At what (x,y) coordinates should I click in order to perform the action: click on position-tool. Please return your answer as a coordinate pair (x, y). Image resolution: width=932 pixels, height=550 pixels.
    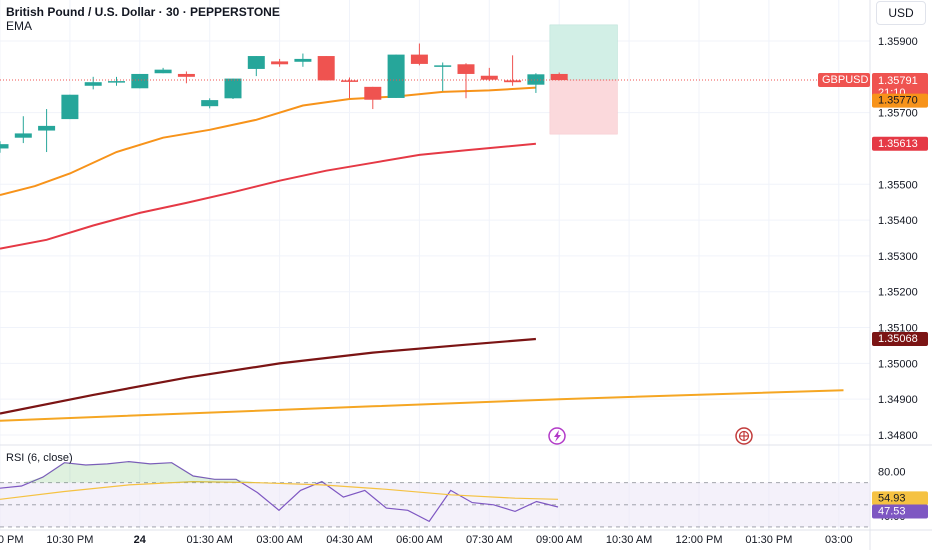
    Looking at the image, I should click on (583, 79).